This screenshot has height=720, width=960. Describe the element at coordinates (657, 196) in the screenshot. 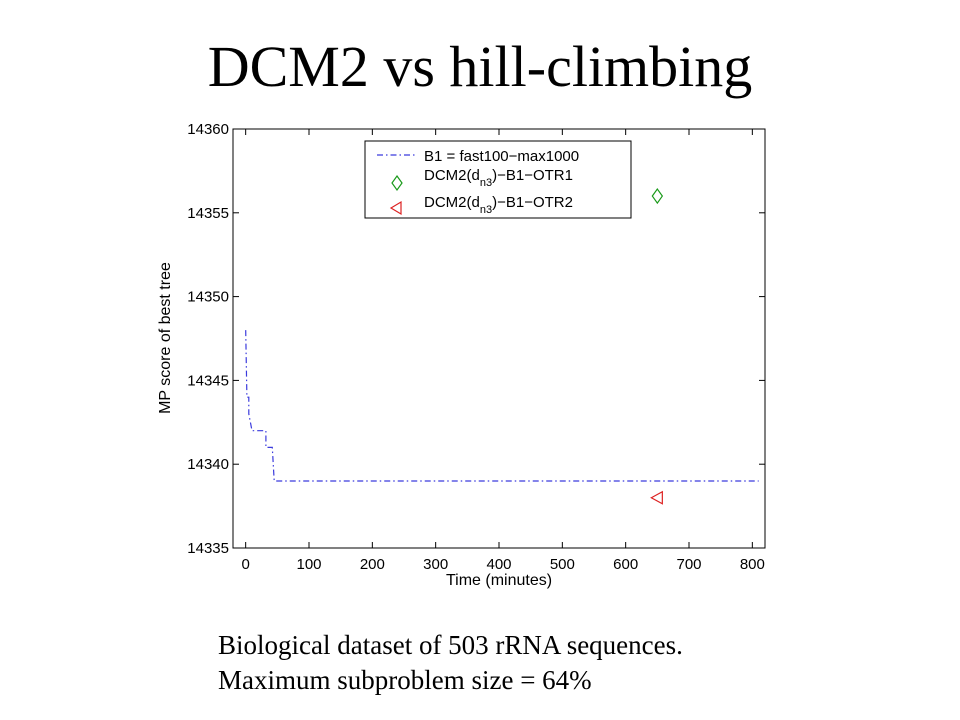

I see `data-point-otr1` at that location.